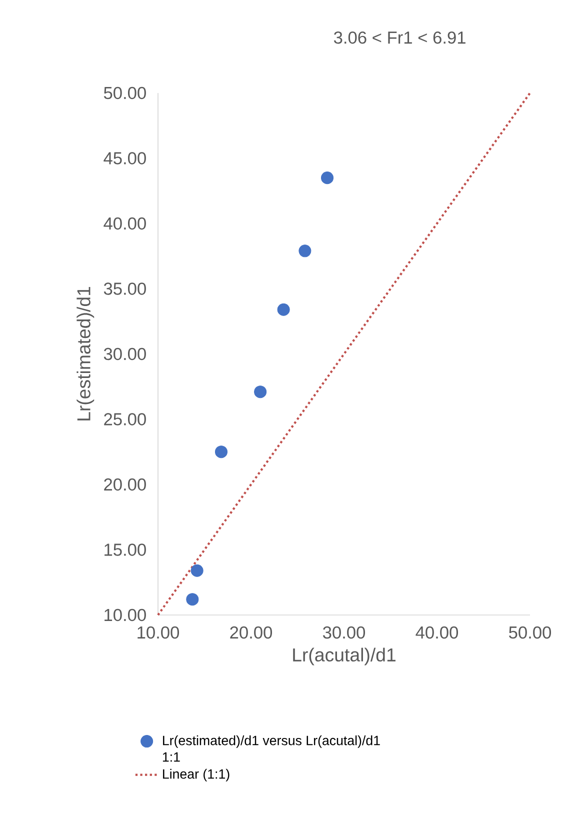 The height and width of the screenshot is (837, 579). Describe the element at coordinates (171, 757) in the screenshot. I see `text: 1:1` at that location.